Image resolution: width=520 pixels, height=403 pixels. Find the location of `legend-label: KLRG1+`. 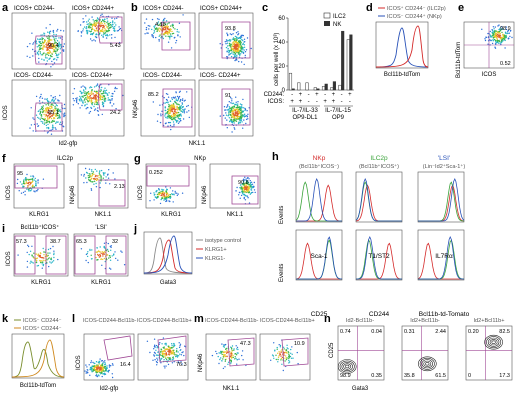

legend-label: KLRG1+ is located at coordinates (216, 250).